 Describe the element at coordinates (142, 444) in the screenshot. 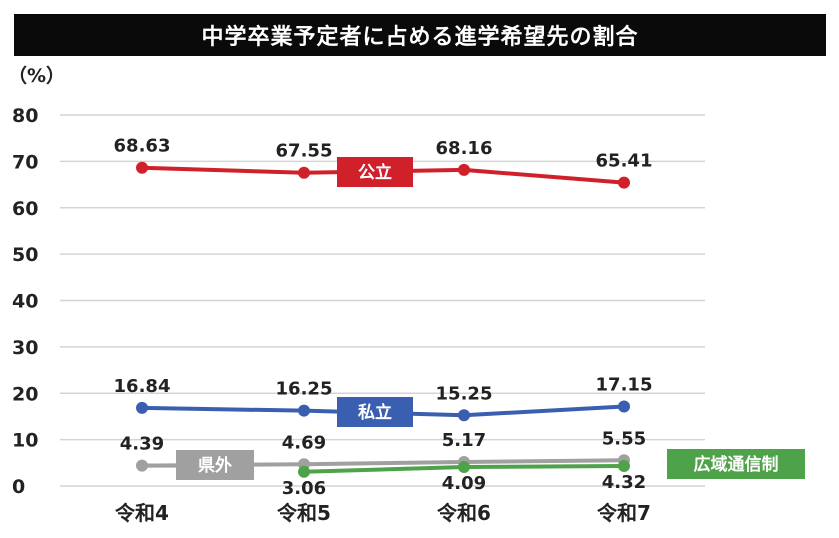

I see `data-label: 4.39` at that location.